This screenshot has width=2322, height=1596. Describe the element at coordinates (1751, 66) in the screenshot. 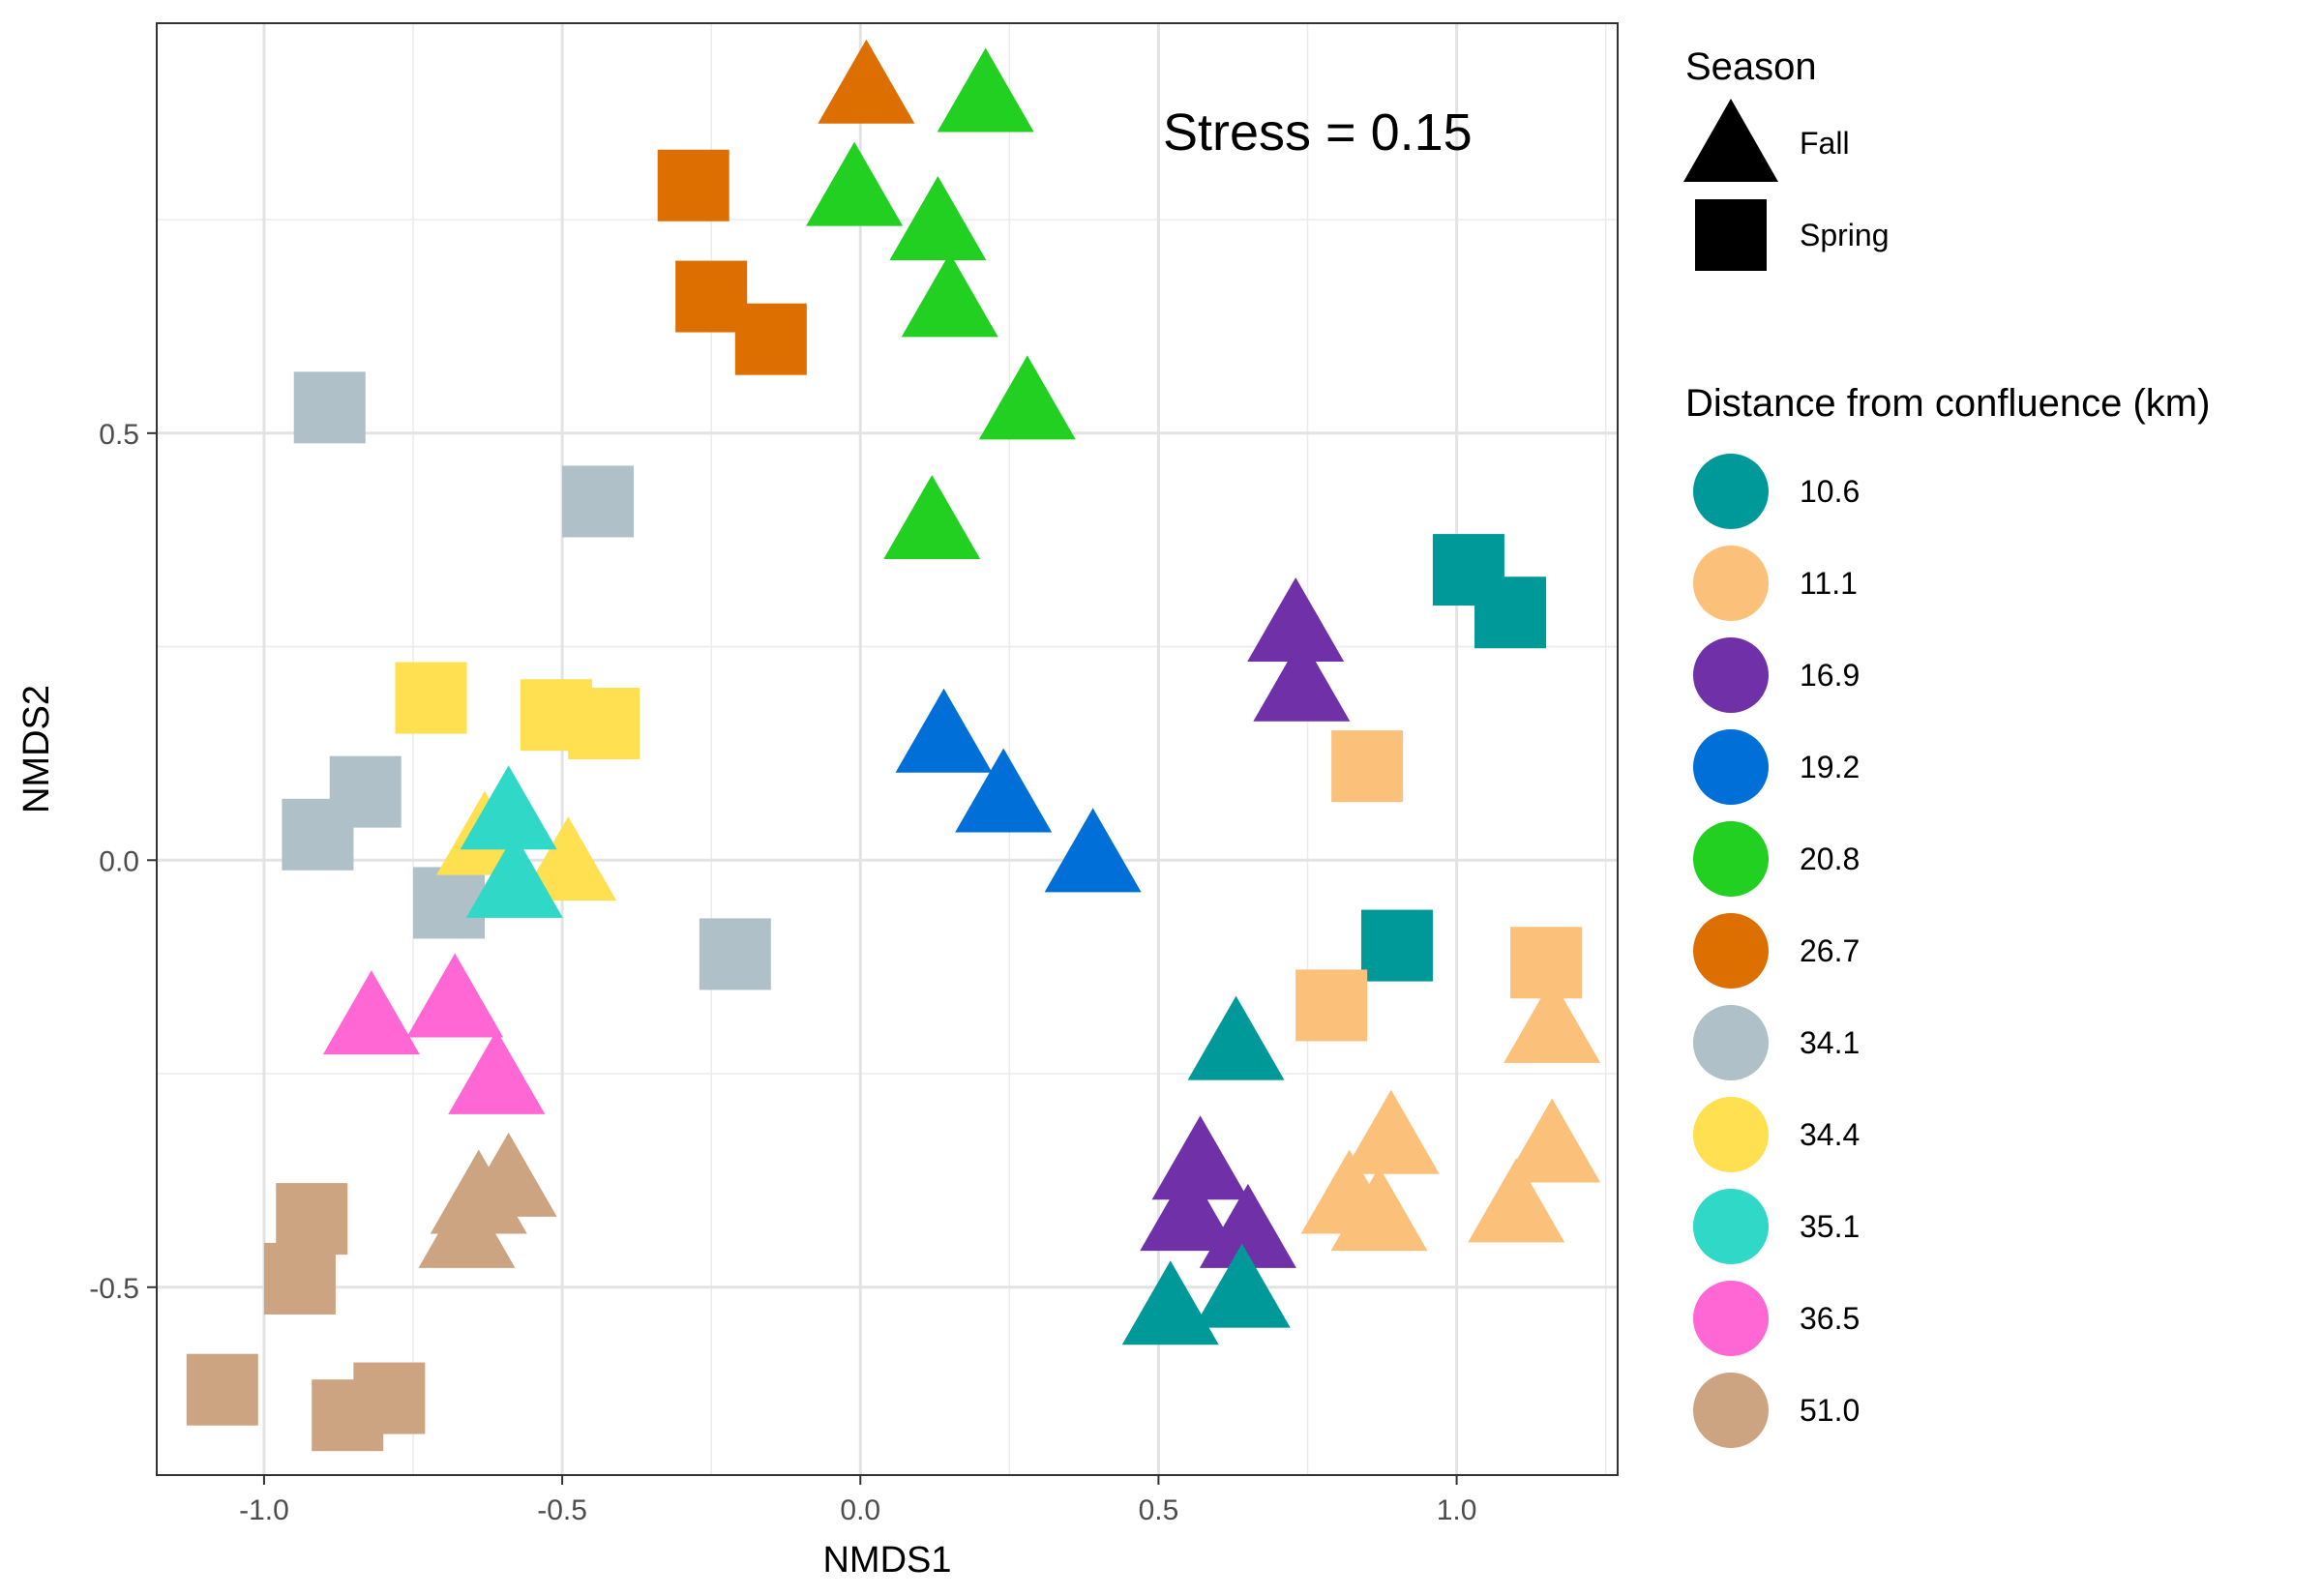

I see `shape-legend-title: Season` at that location.